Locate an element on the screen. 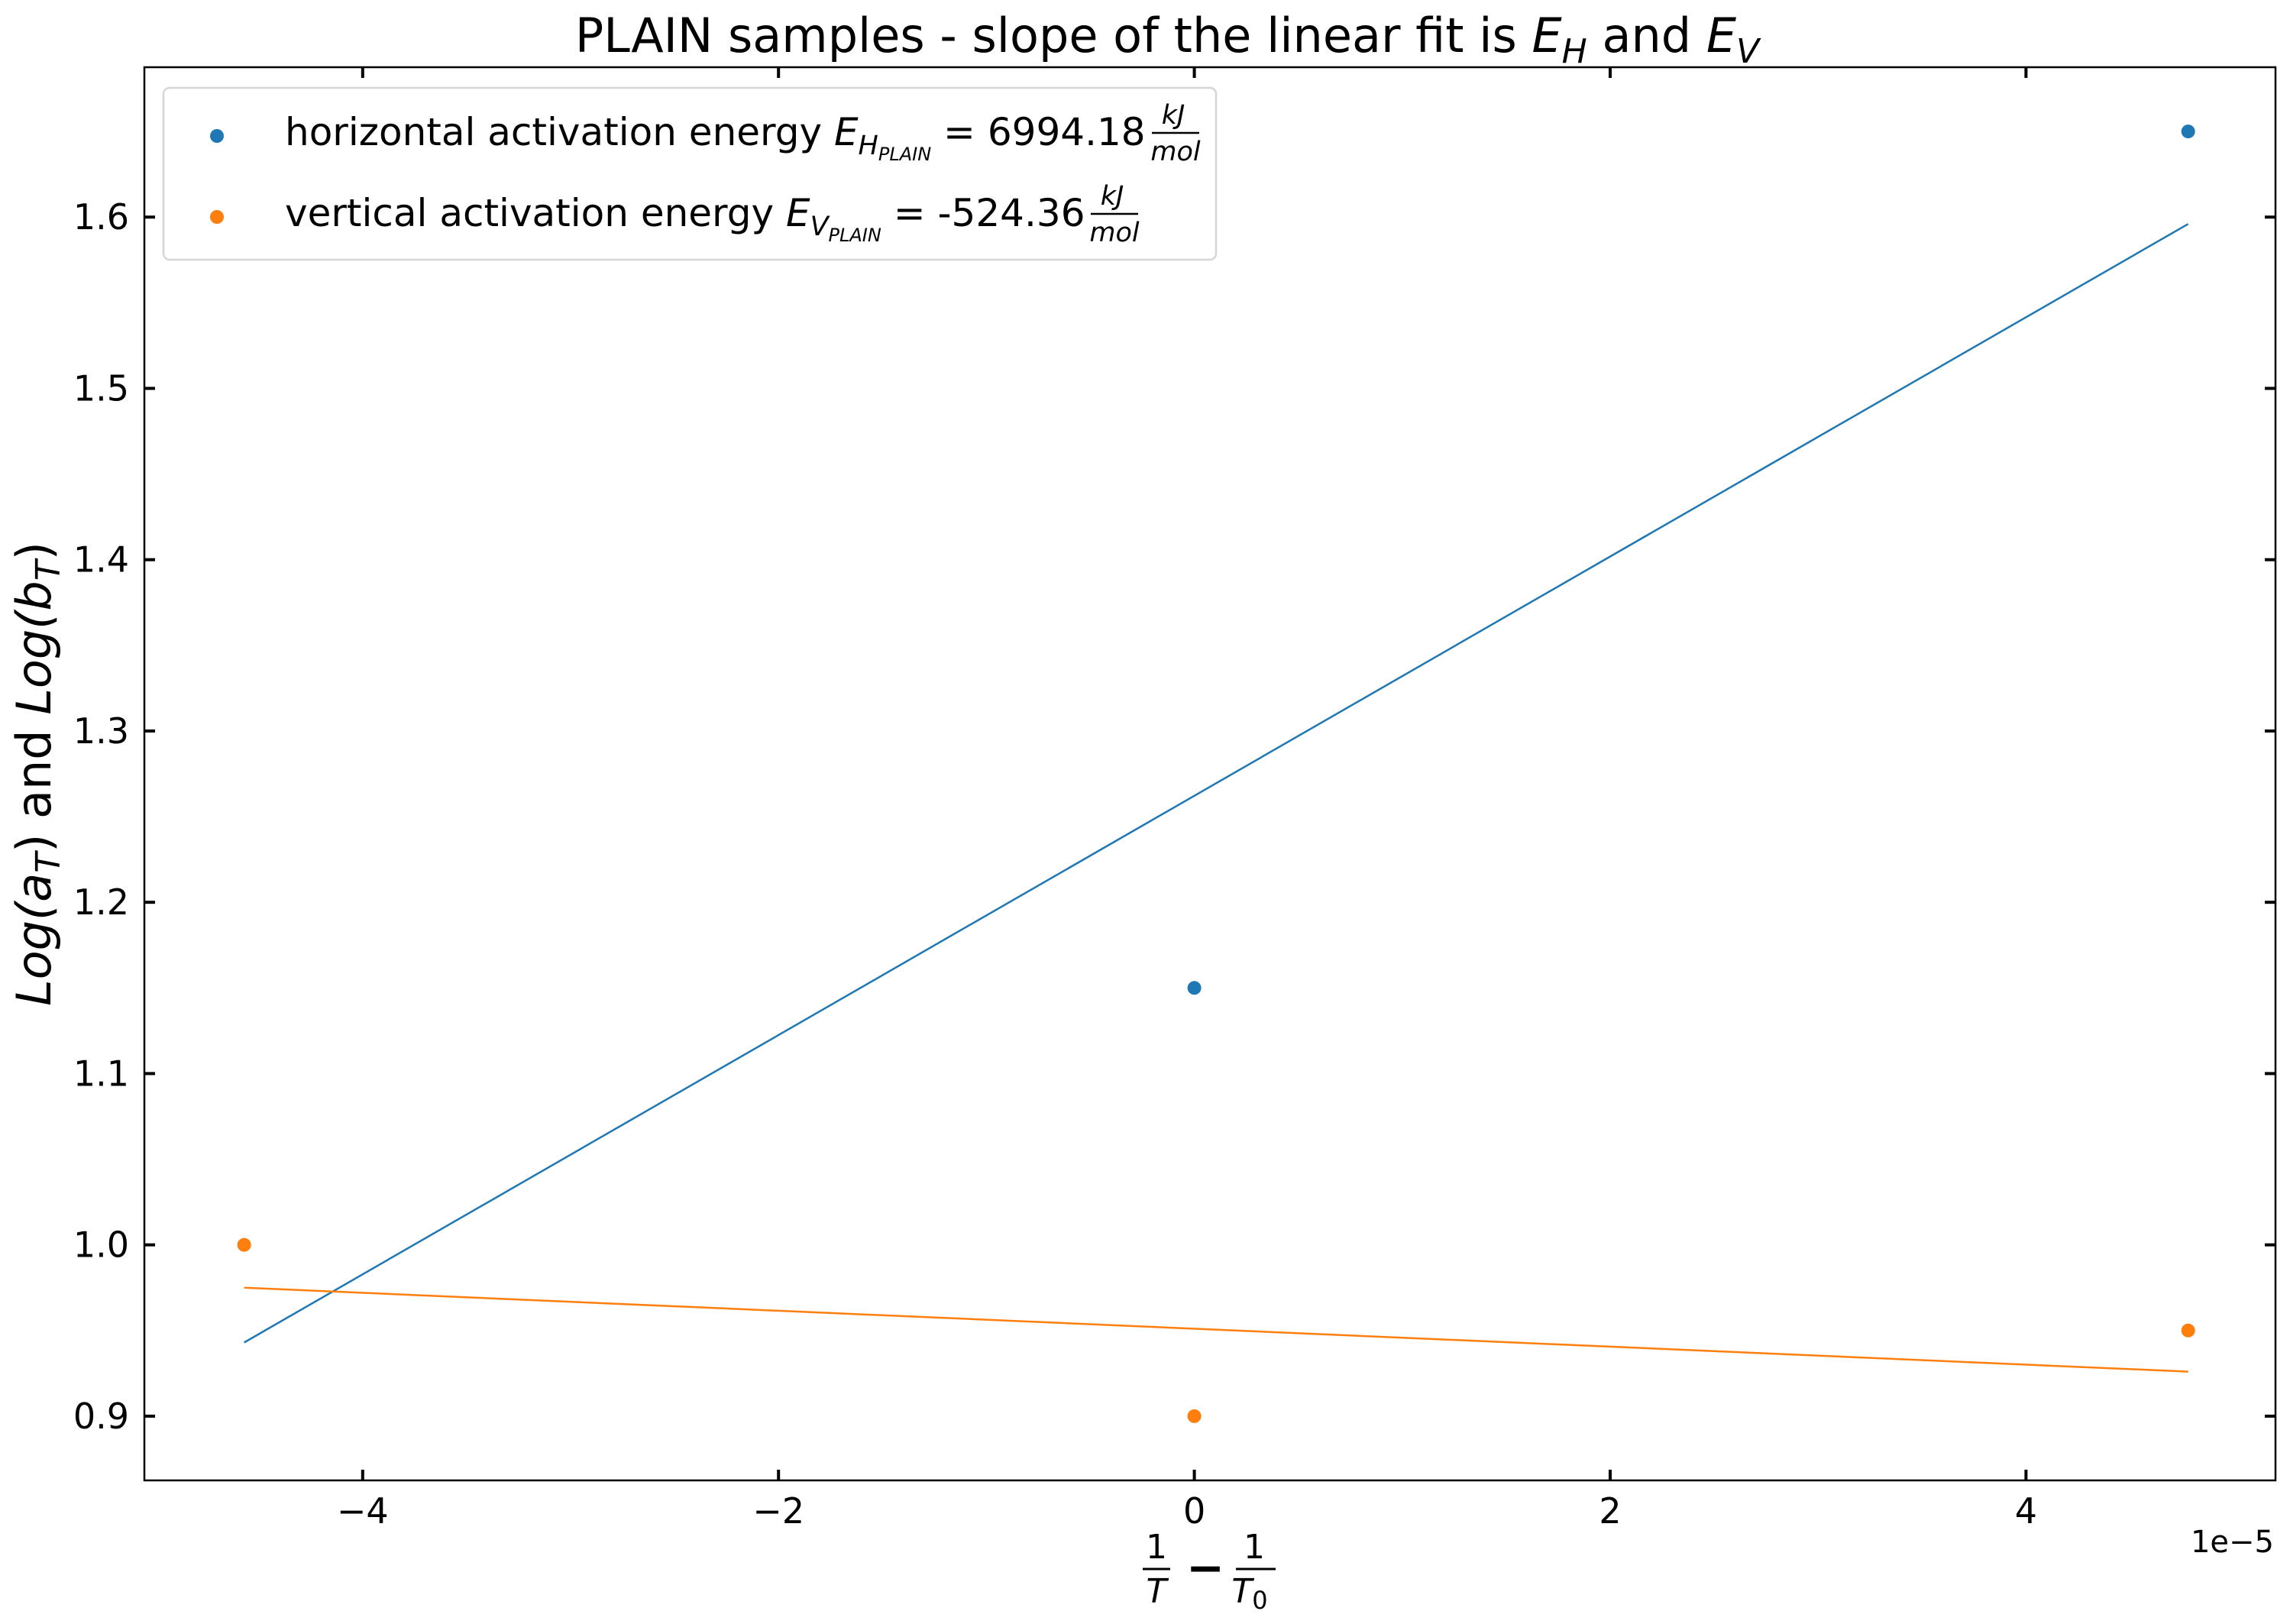 This screenshot has width=2290, height=1624. svg-text: T0 is located at coordinates (1249, 1593).